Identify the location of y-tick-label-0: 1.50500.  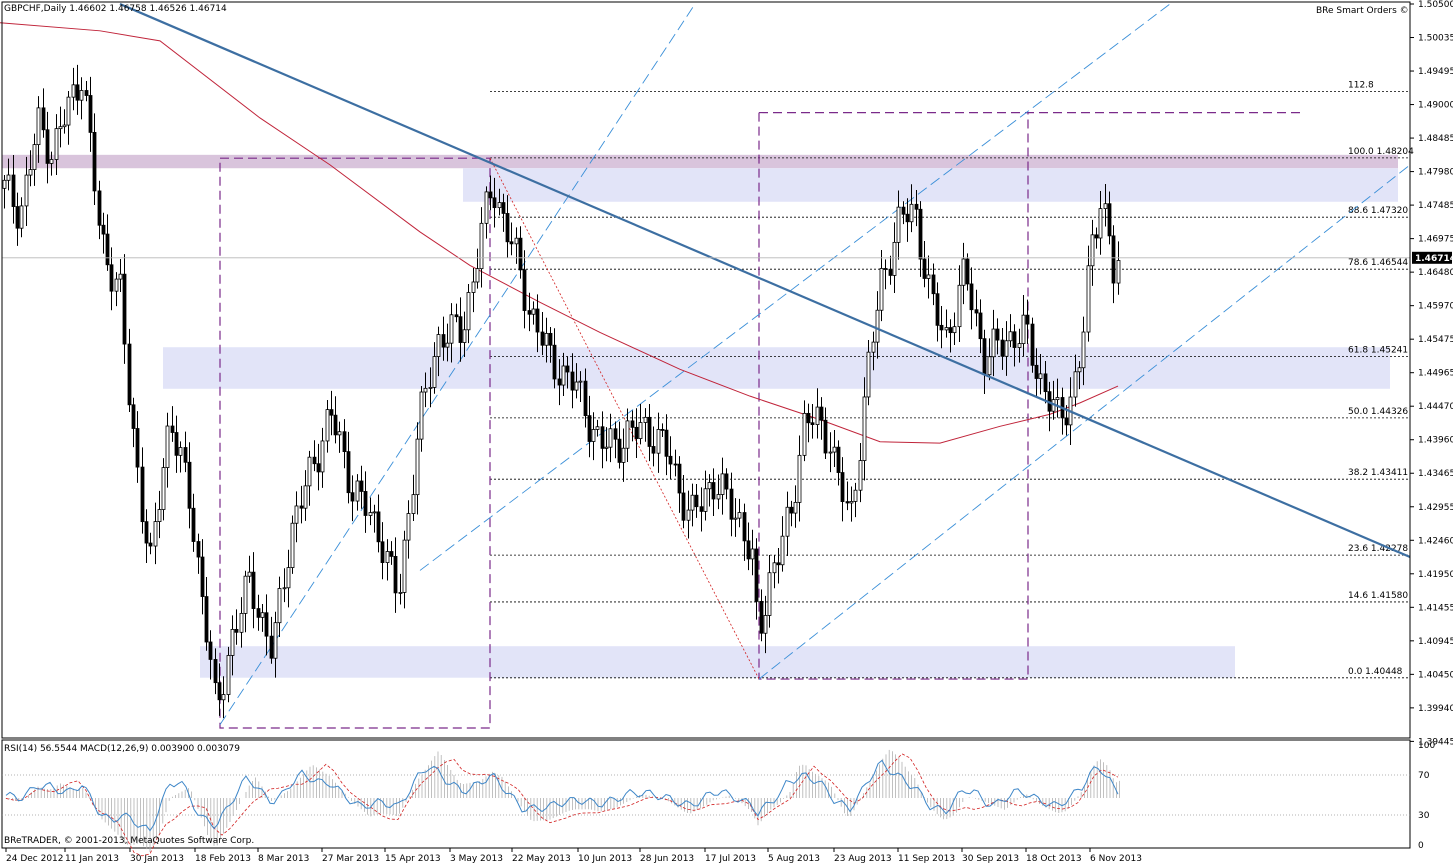
(1435, 5).